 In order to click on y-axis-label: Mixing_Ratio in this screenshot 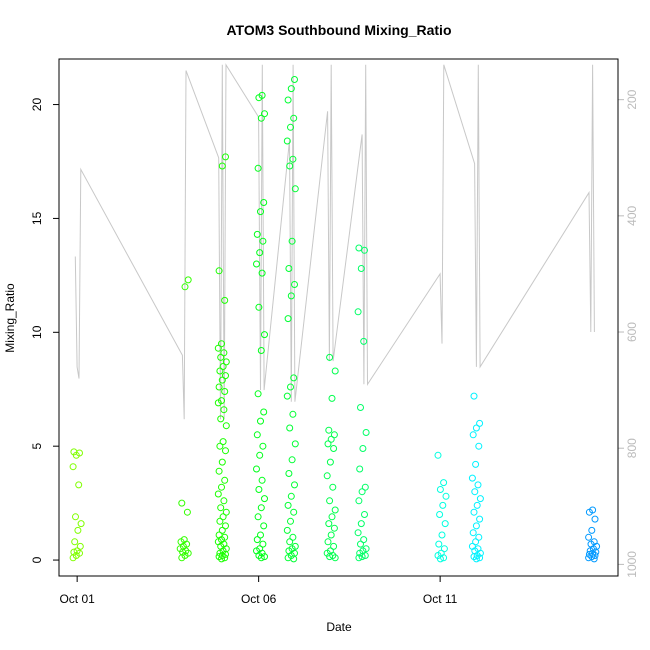, I will do `click(10, 318)`.